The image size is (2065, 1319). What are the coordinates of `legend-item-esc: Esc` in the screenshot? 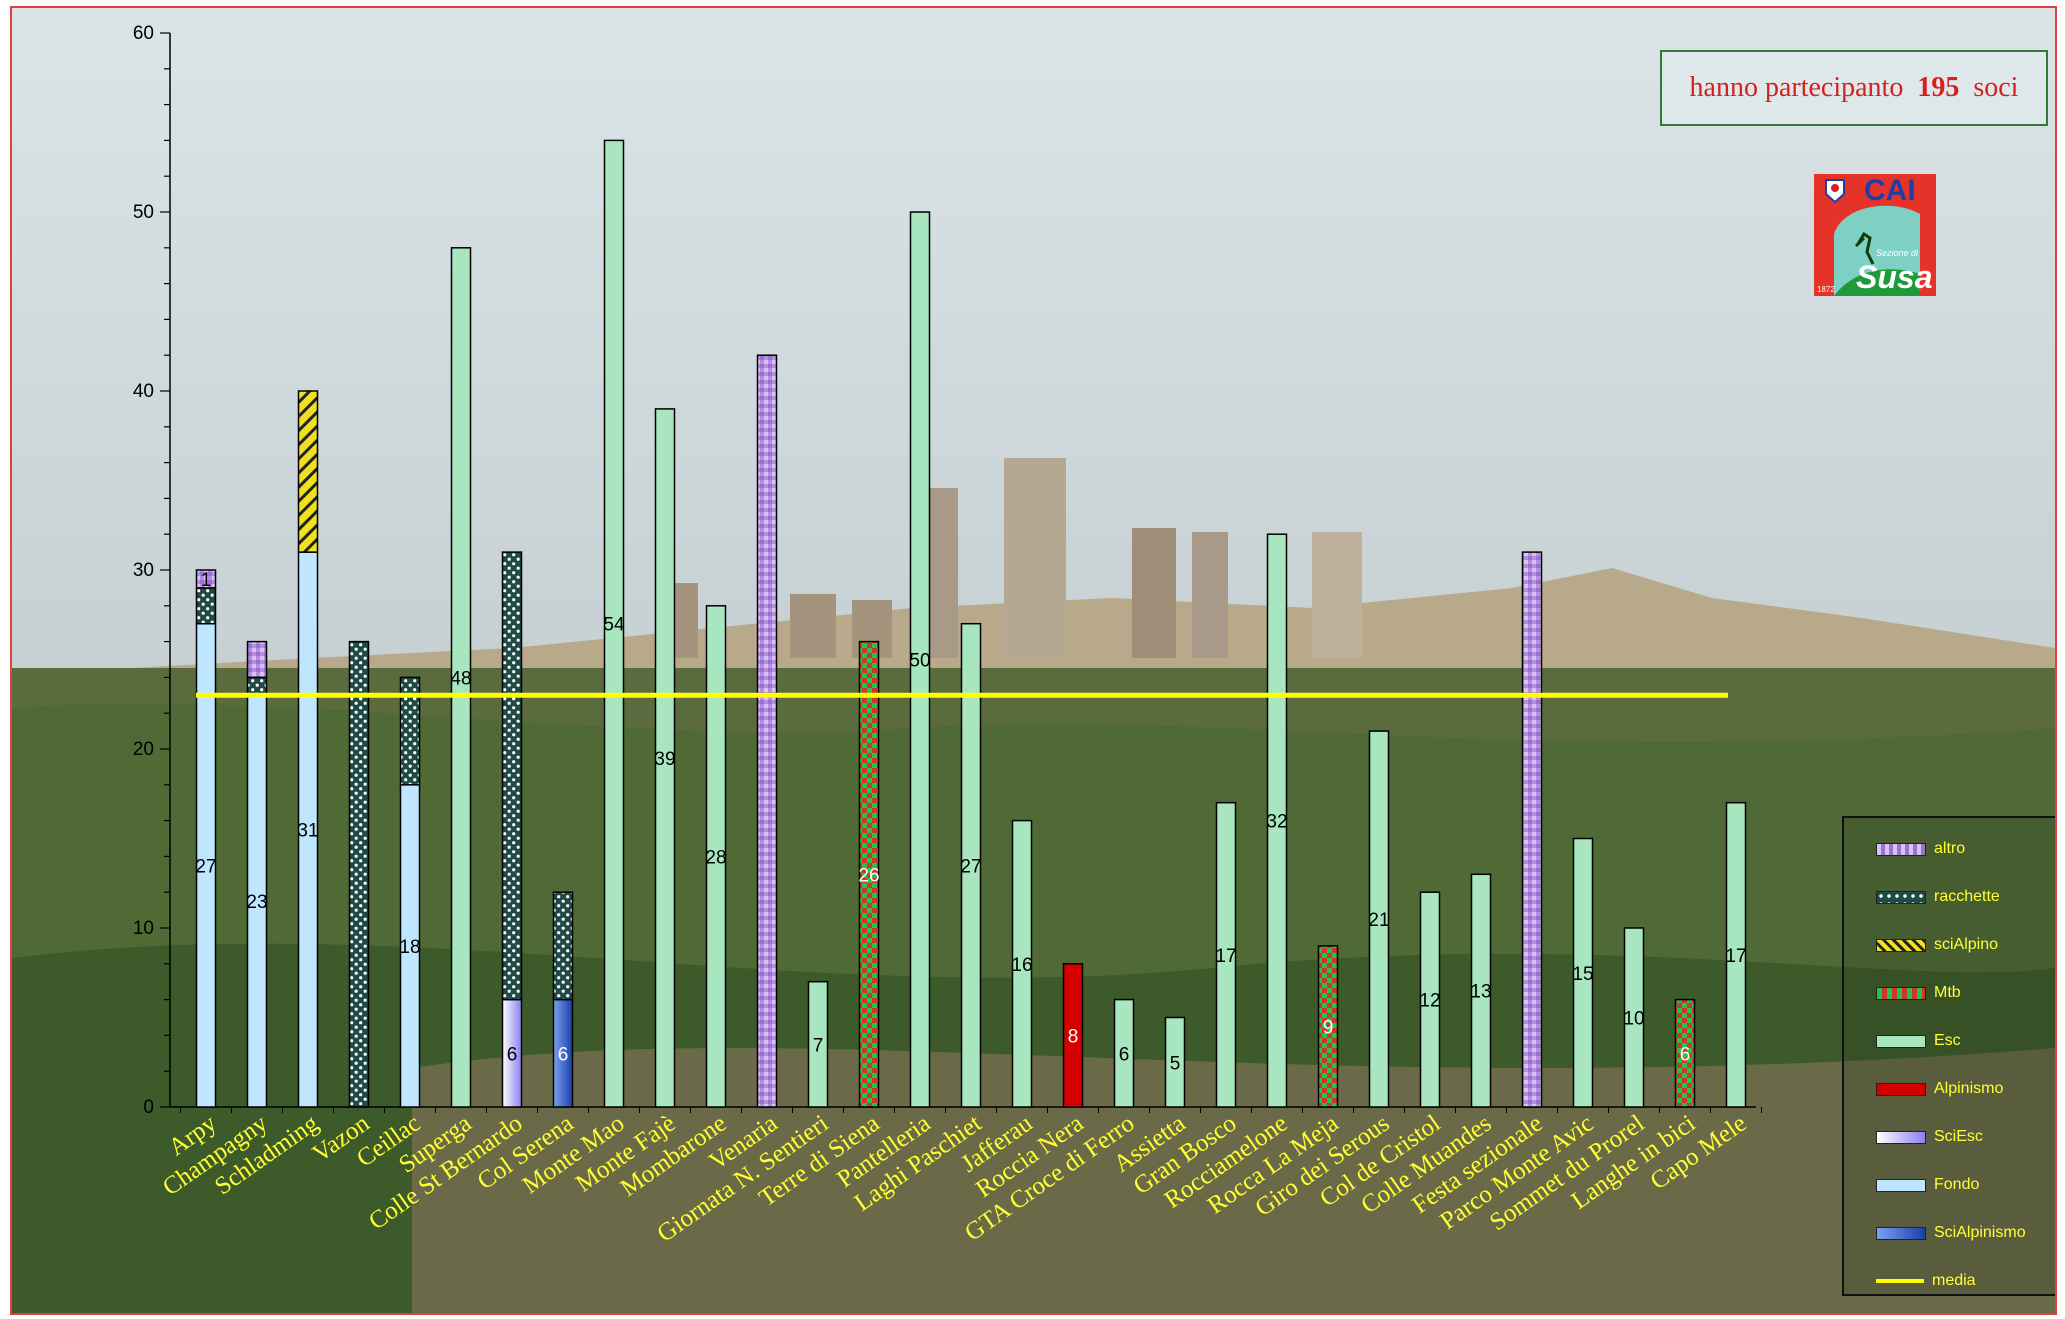 It's located at (1918, 1041).